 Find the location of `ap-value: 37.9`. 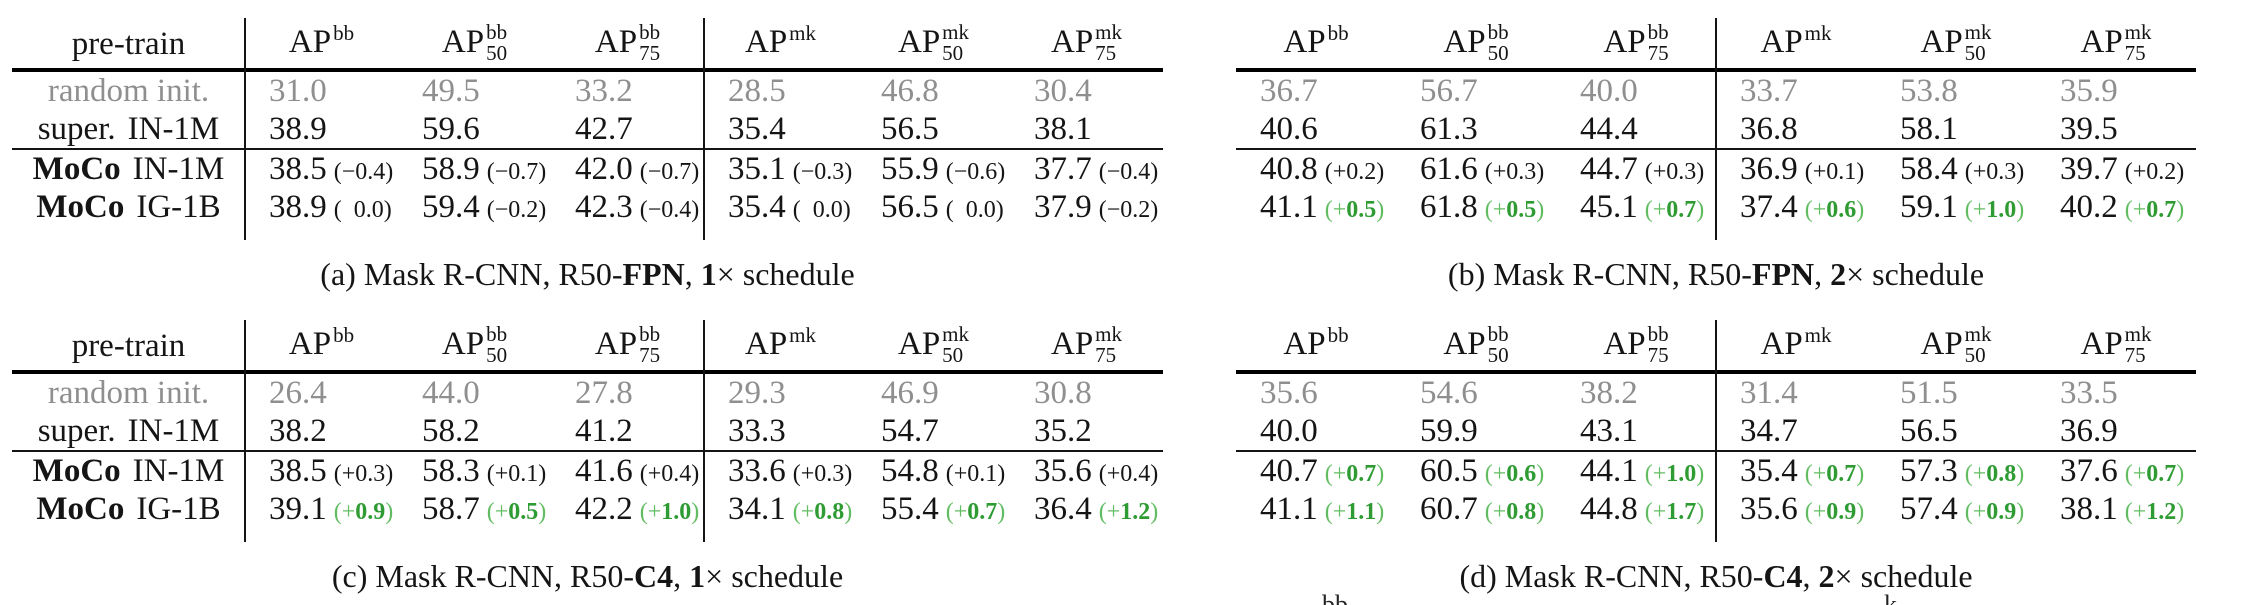

ap-value: 37.9 is located at coordinates (1063, 206).